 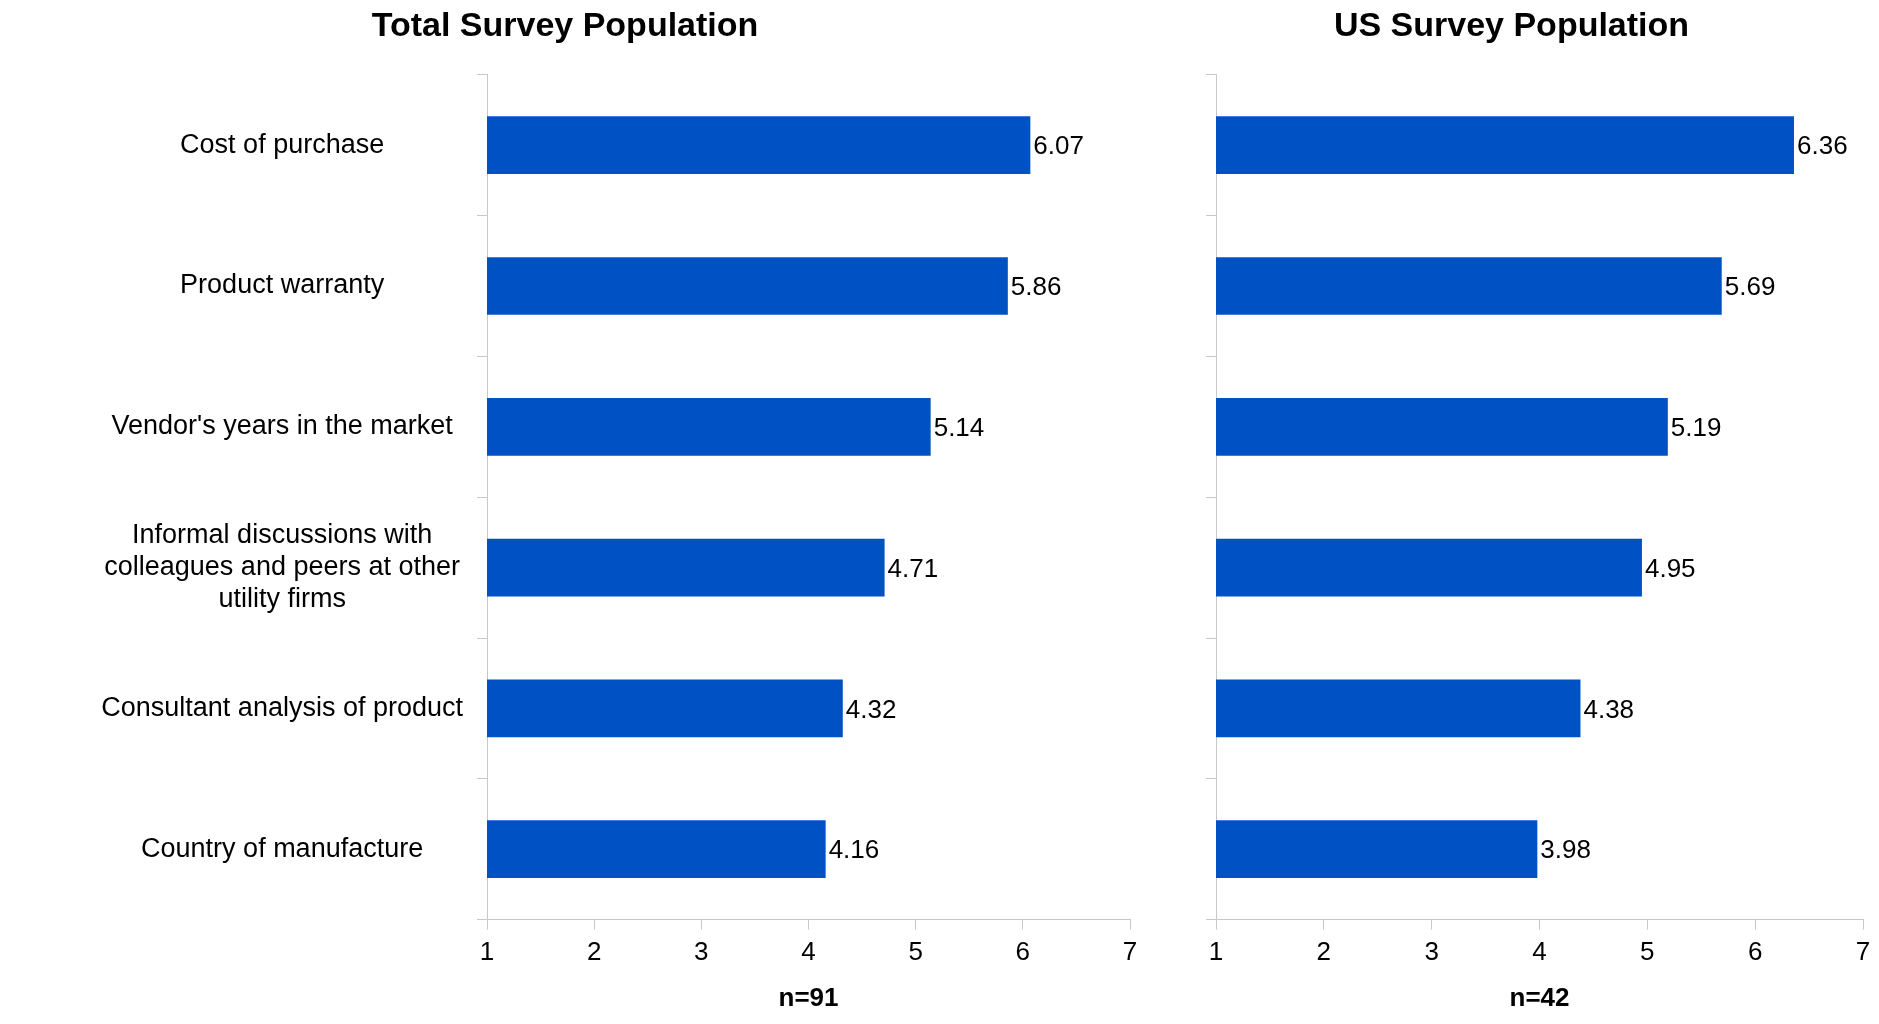 I want to click on data-label: 5.14, so click(x=959, y=426).